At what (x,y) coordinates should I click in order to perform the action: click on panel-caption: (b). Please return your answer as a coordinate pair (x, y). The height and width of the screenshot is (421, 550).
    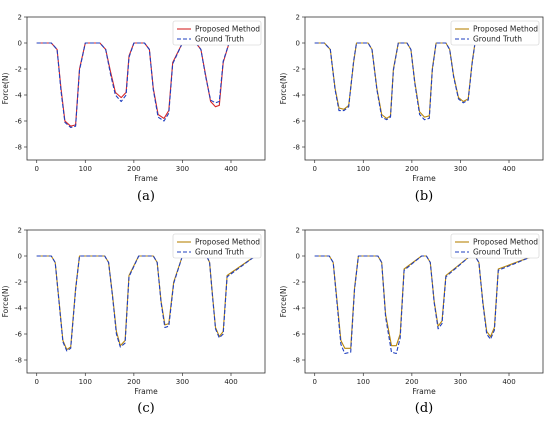
    Looking at the image, I should click on (424, 196).